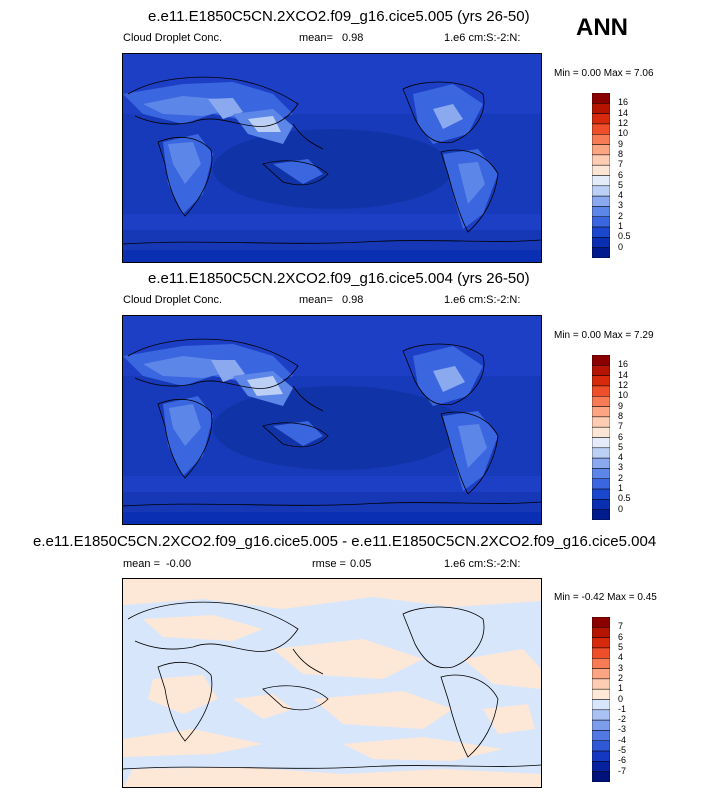  What do you see at coordinates (638, 699) in the screenshot?
I see `panel3-colorbar-ticks: 7 6 5 4 3 2 1 0 -1 -2 -3 -4 -5 -6 -7` at bounding box center [638, 699].